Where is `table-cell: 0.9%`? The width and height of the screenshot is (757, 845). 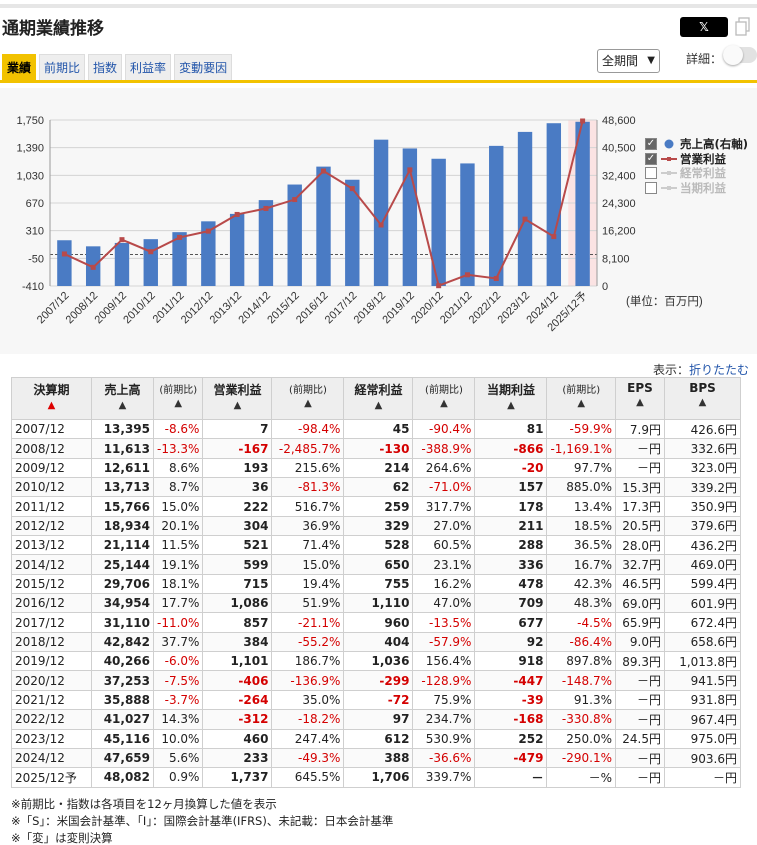
table-cell: 0.9% is located at coordinates (178, 777).